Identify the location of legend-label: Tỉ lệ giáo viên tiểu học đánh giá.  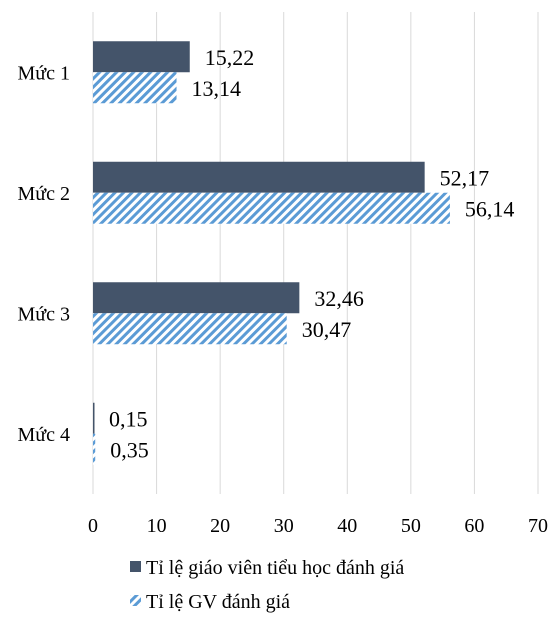
(275, 568).